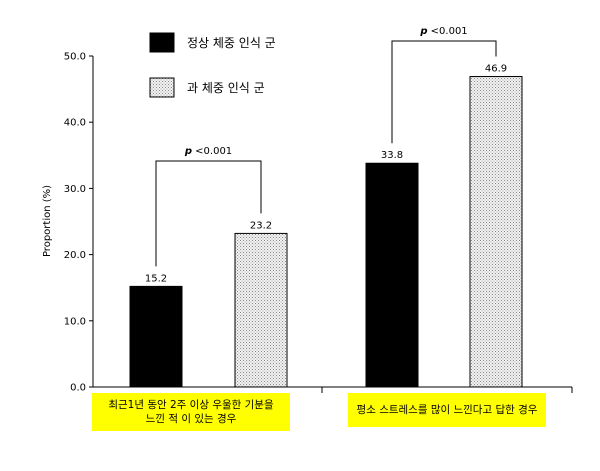 The height and width of the screenshot is (471, 600). I want to click on x-category-label-line: 평소 스트레스를 많이 느낀다고 답한 경우, so click(447, 410).